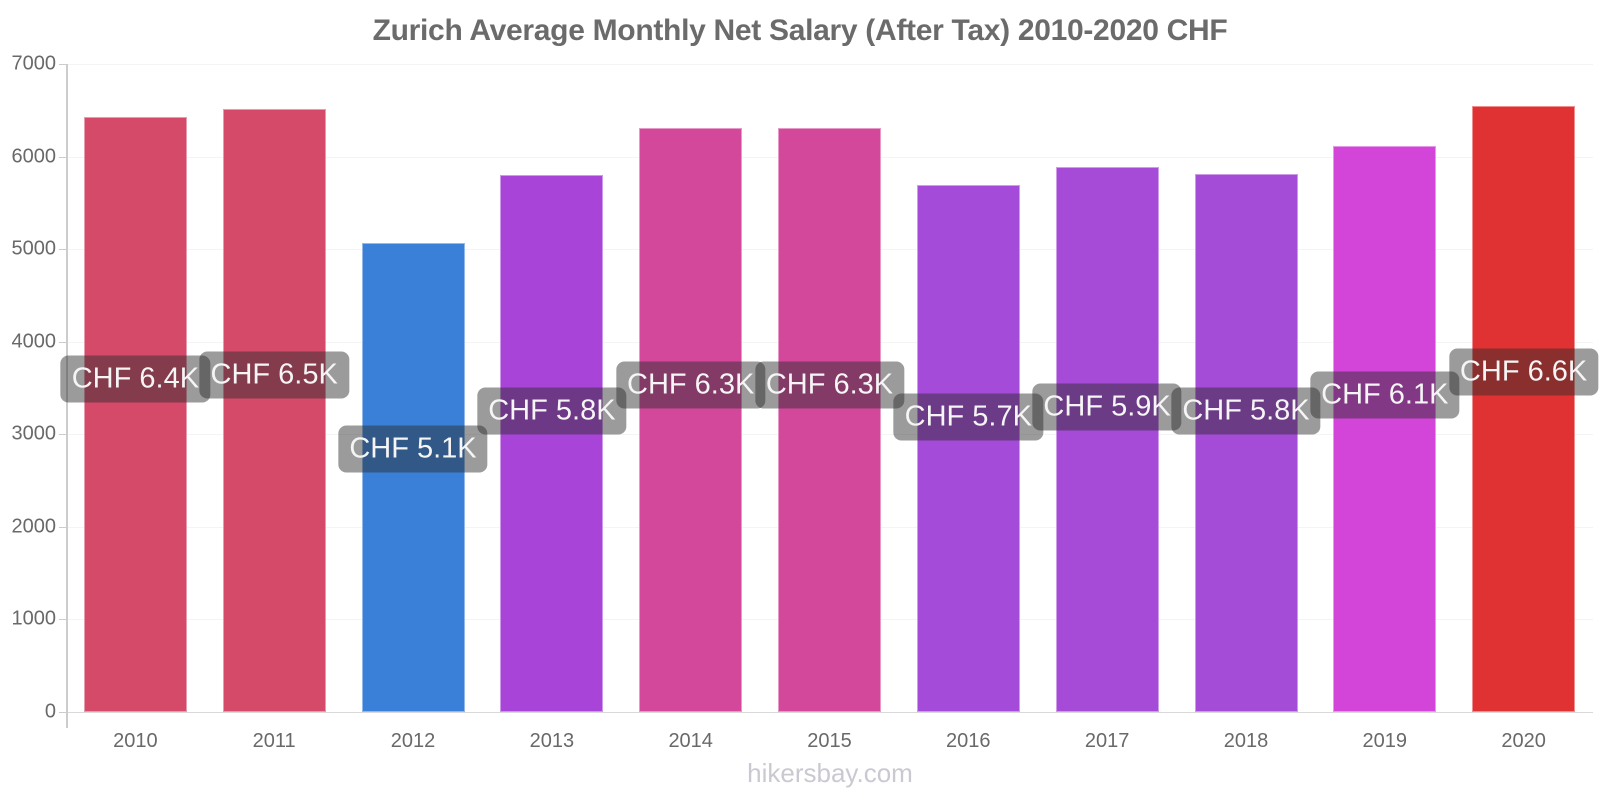 The width and height of the screenshot is (1600, 800). Describe the element at coordinates (34, 526) in the screenshot. I see `y-tick-label-2000: 2000` at that location.